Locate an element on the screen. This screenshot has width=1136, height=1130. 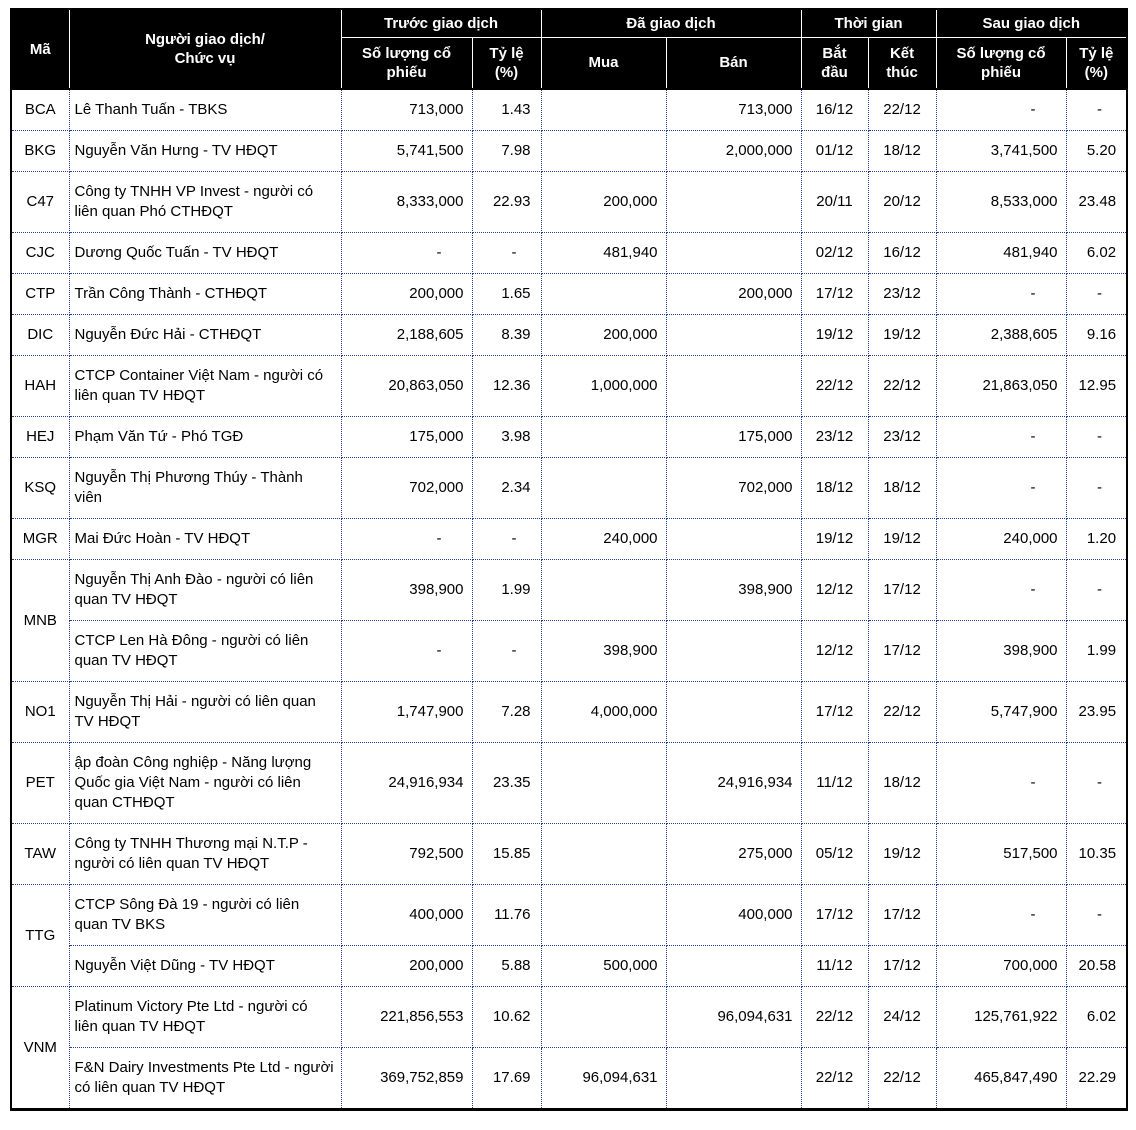
cell-after-qty: 2,388,605 is located at coordinates (1001, 335).